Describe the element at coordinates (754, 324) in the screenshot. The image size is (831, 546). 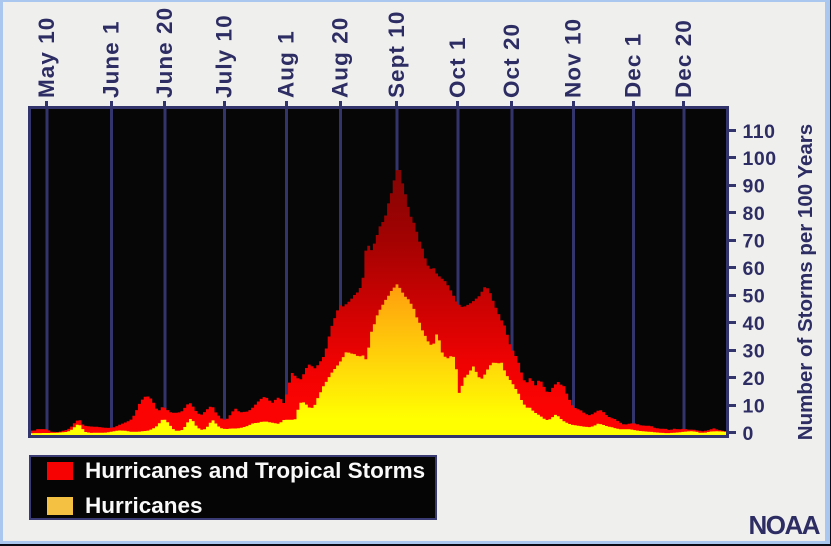
I see `svg-text: 40` at that location.